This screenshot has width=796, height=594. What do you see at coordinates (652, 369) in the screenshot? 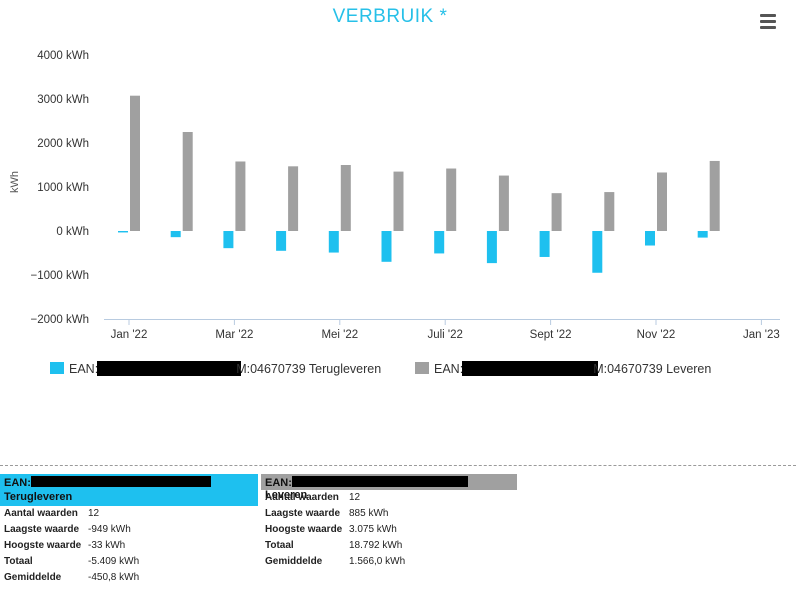
I see `legend-label-suffix: M:04670739 Leveren` at bounding box center [652, 369].